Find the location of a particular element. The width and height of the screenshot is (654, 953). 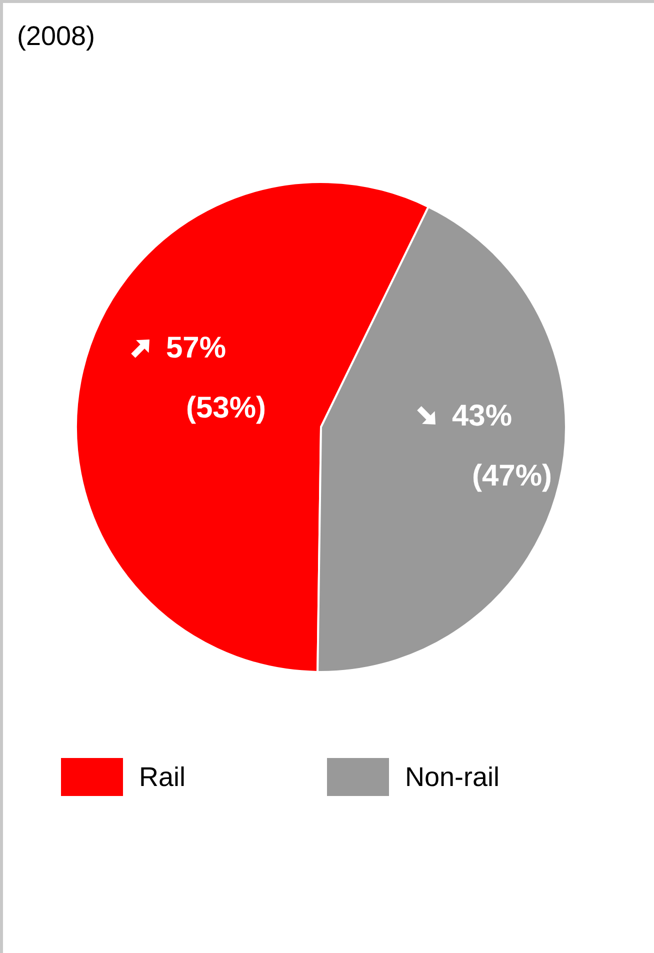

chart-title: (2008) is located at coordinates (56, 36).